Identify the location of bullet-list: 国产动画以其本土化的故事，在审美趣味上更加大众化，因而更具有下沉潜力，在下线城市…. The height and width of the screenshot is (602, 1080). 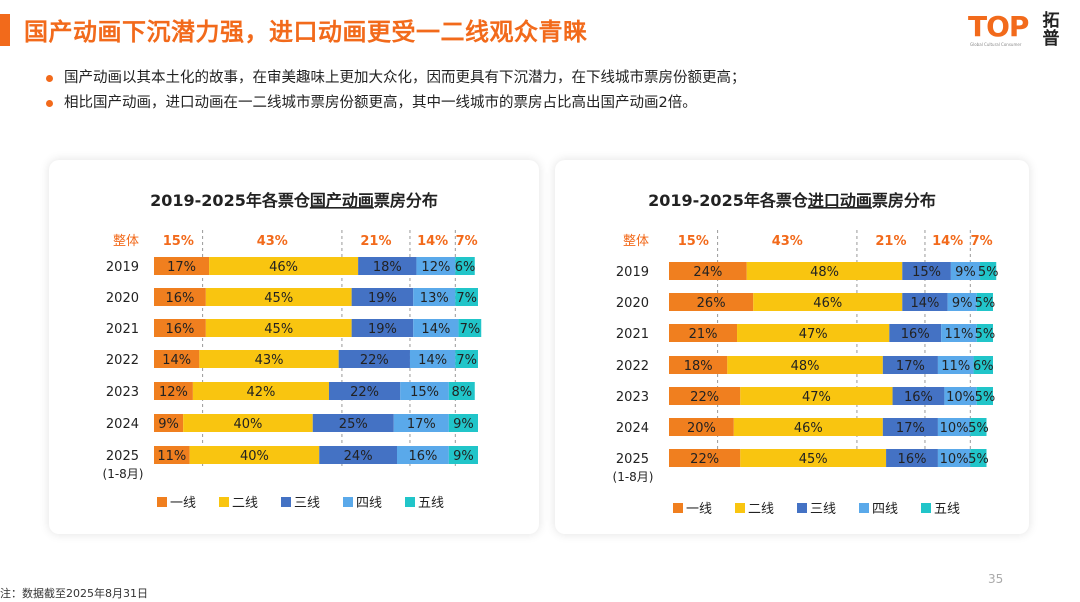
(396, 91).